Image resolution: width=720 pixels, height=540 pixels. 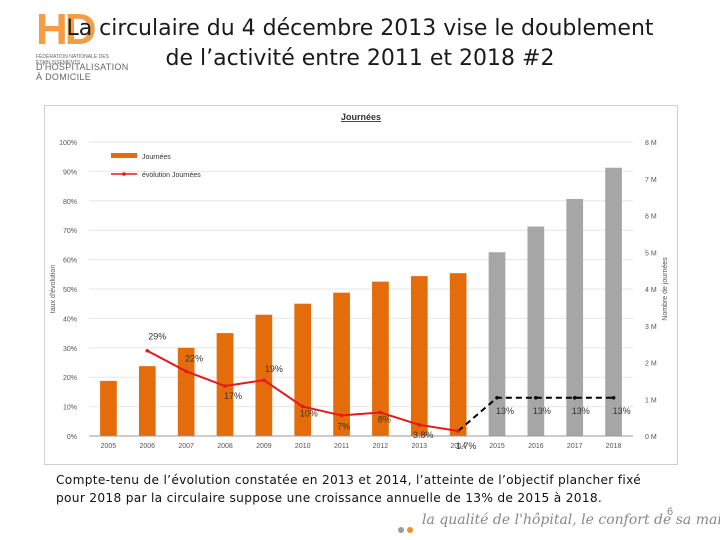 What do you see at coordinates (309, 414) in the screenshot?
I see `data-label: 10%` at bounding box center [309, 414].